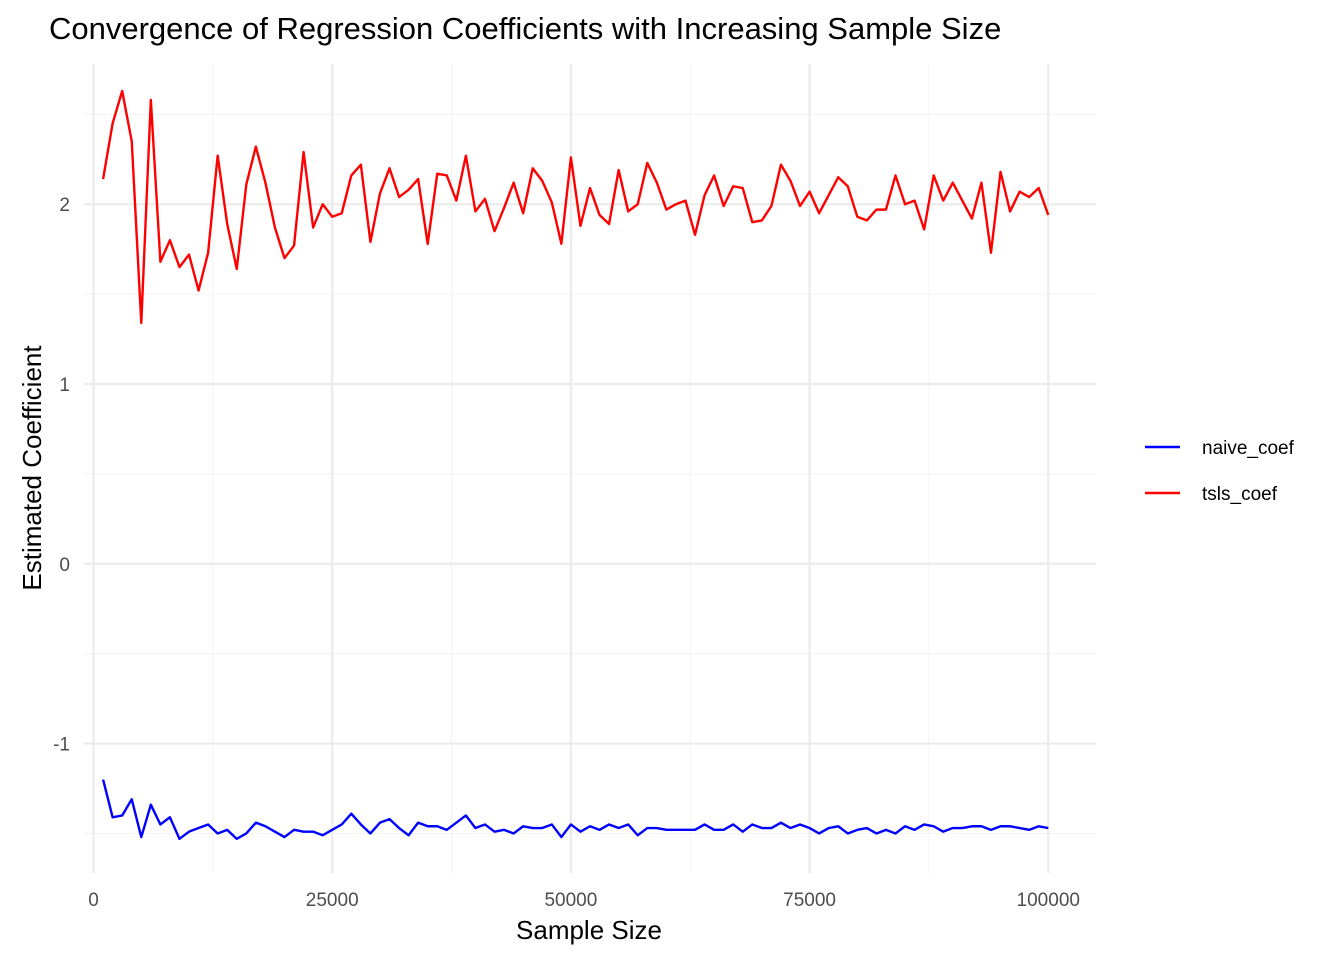 Image resolution: width=1344 pixels, height=960 pixels. I want to click on x-axis-title: Sample Size, so click(589, 930).